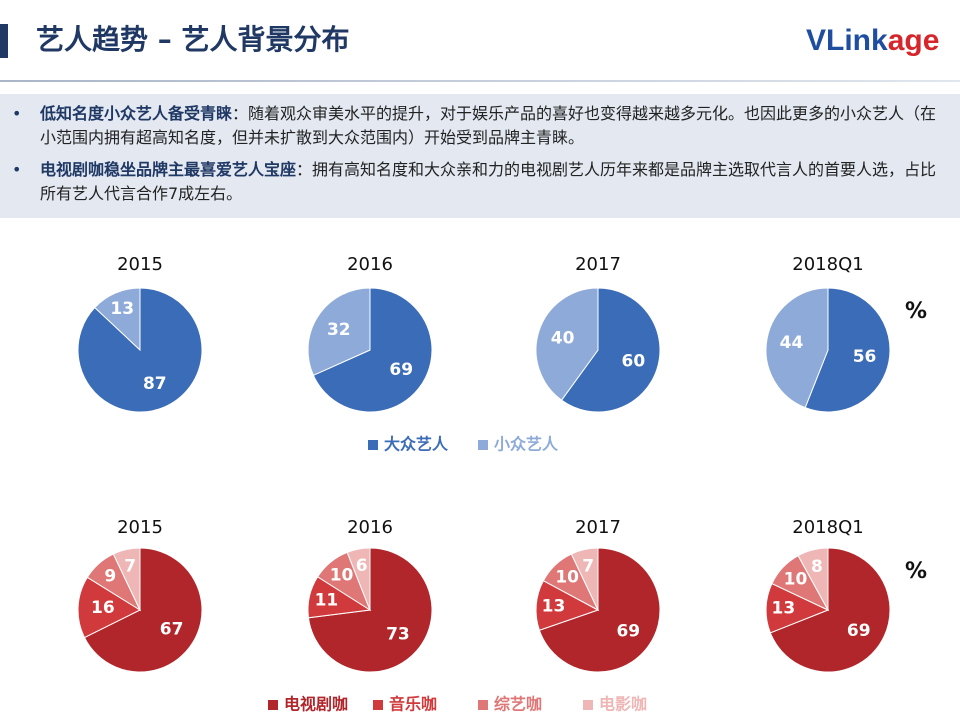  Describe the element at coordinates (168, 169) in the screenshot. I see `bullet-bold: 电视剧咖稳坐品牌主最喜爱艺人宝座` at that location.